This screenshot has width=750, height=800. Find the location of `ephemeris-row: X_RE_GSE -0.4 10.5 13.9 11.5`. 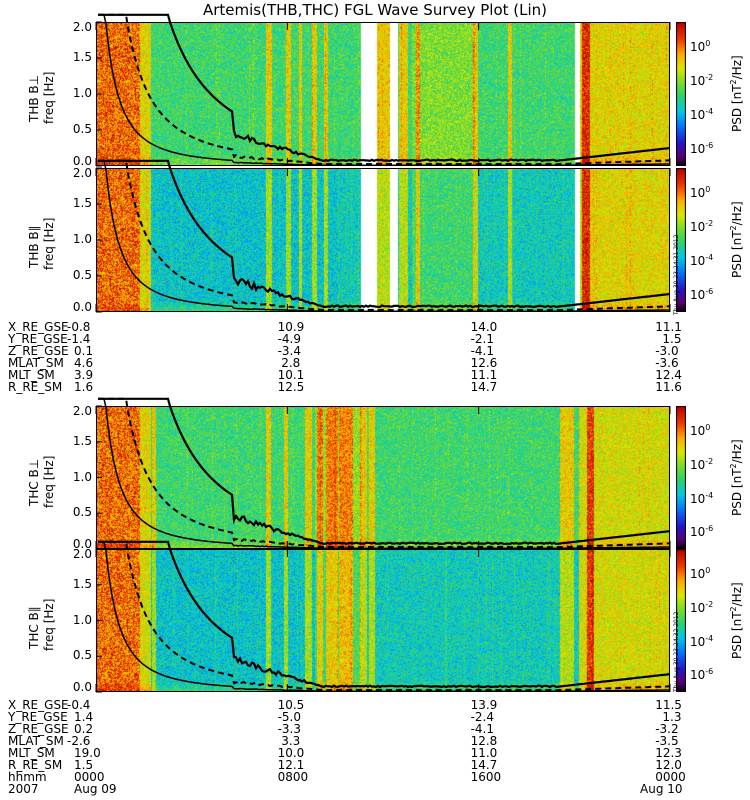

ephemeris-row: X_RE_GSE -0.4 10.5 13.9 11.5 is located at coordinates (375, 705).